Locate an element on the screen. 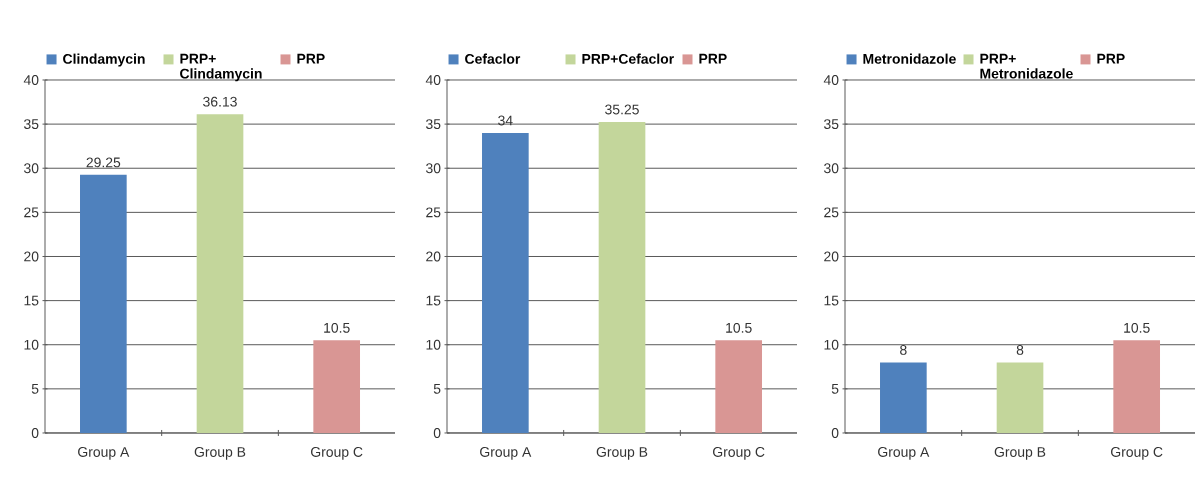 This screenshot has height=493, width=1197. legend-label: PRP+ Metronidazole is located at coordinates (1026, 66).